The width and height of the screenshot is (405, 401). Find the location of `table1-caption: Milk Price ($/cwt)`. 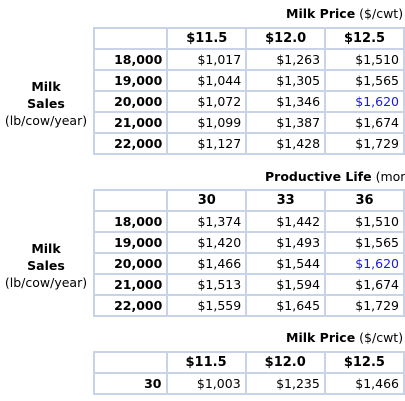

table1-caption: Milk Price ($/cwt) is located at coordinates (344, 14).